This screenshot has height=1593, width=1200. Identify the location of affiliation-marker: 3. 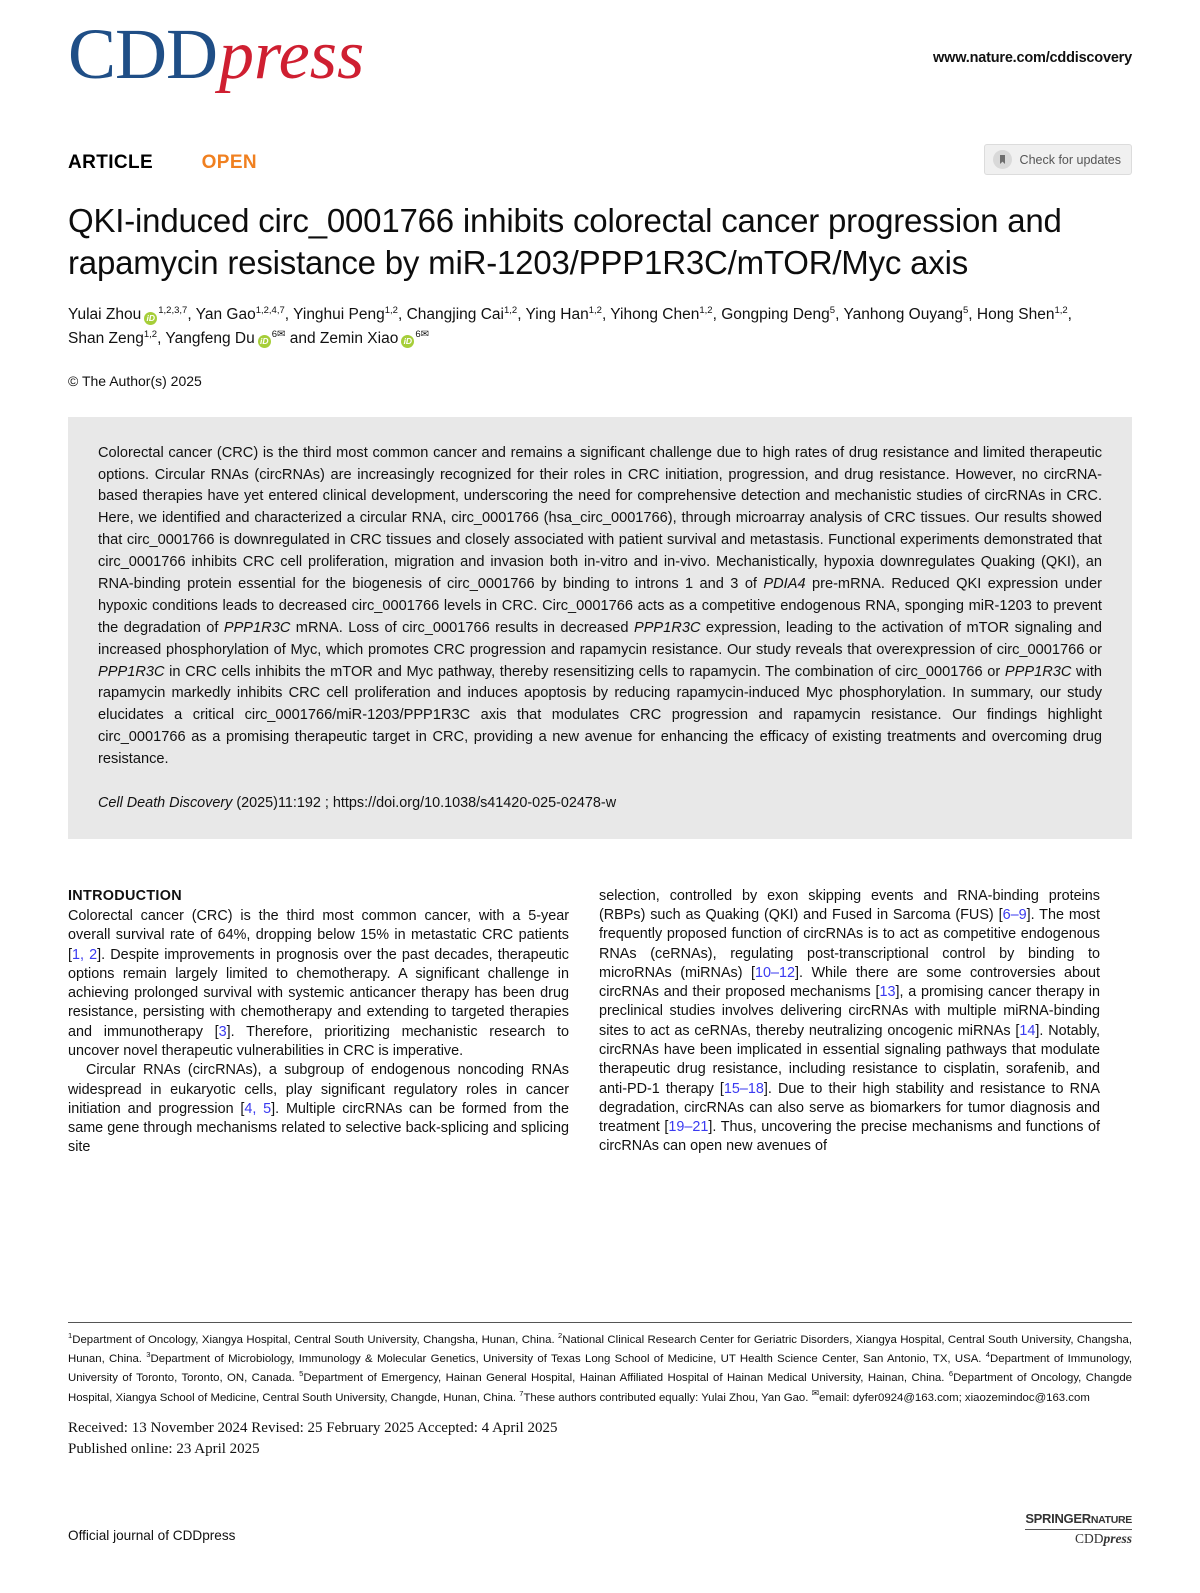
(148, 1354).